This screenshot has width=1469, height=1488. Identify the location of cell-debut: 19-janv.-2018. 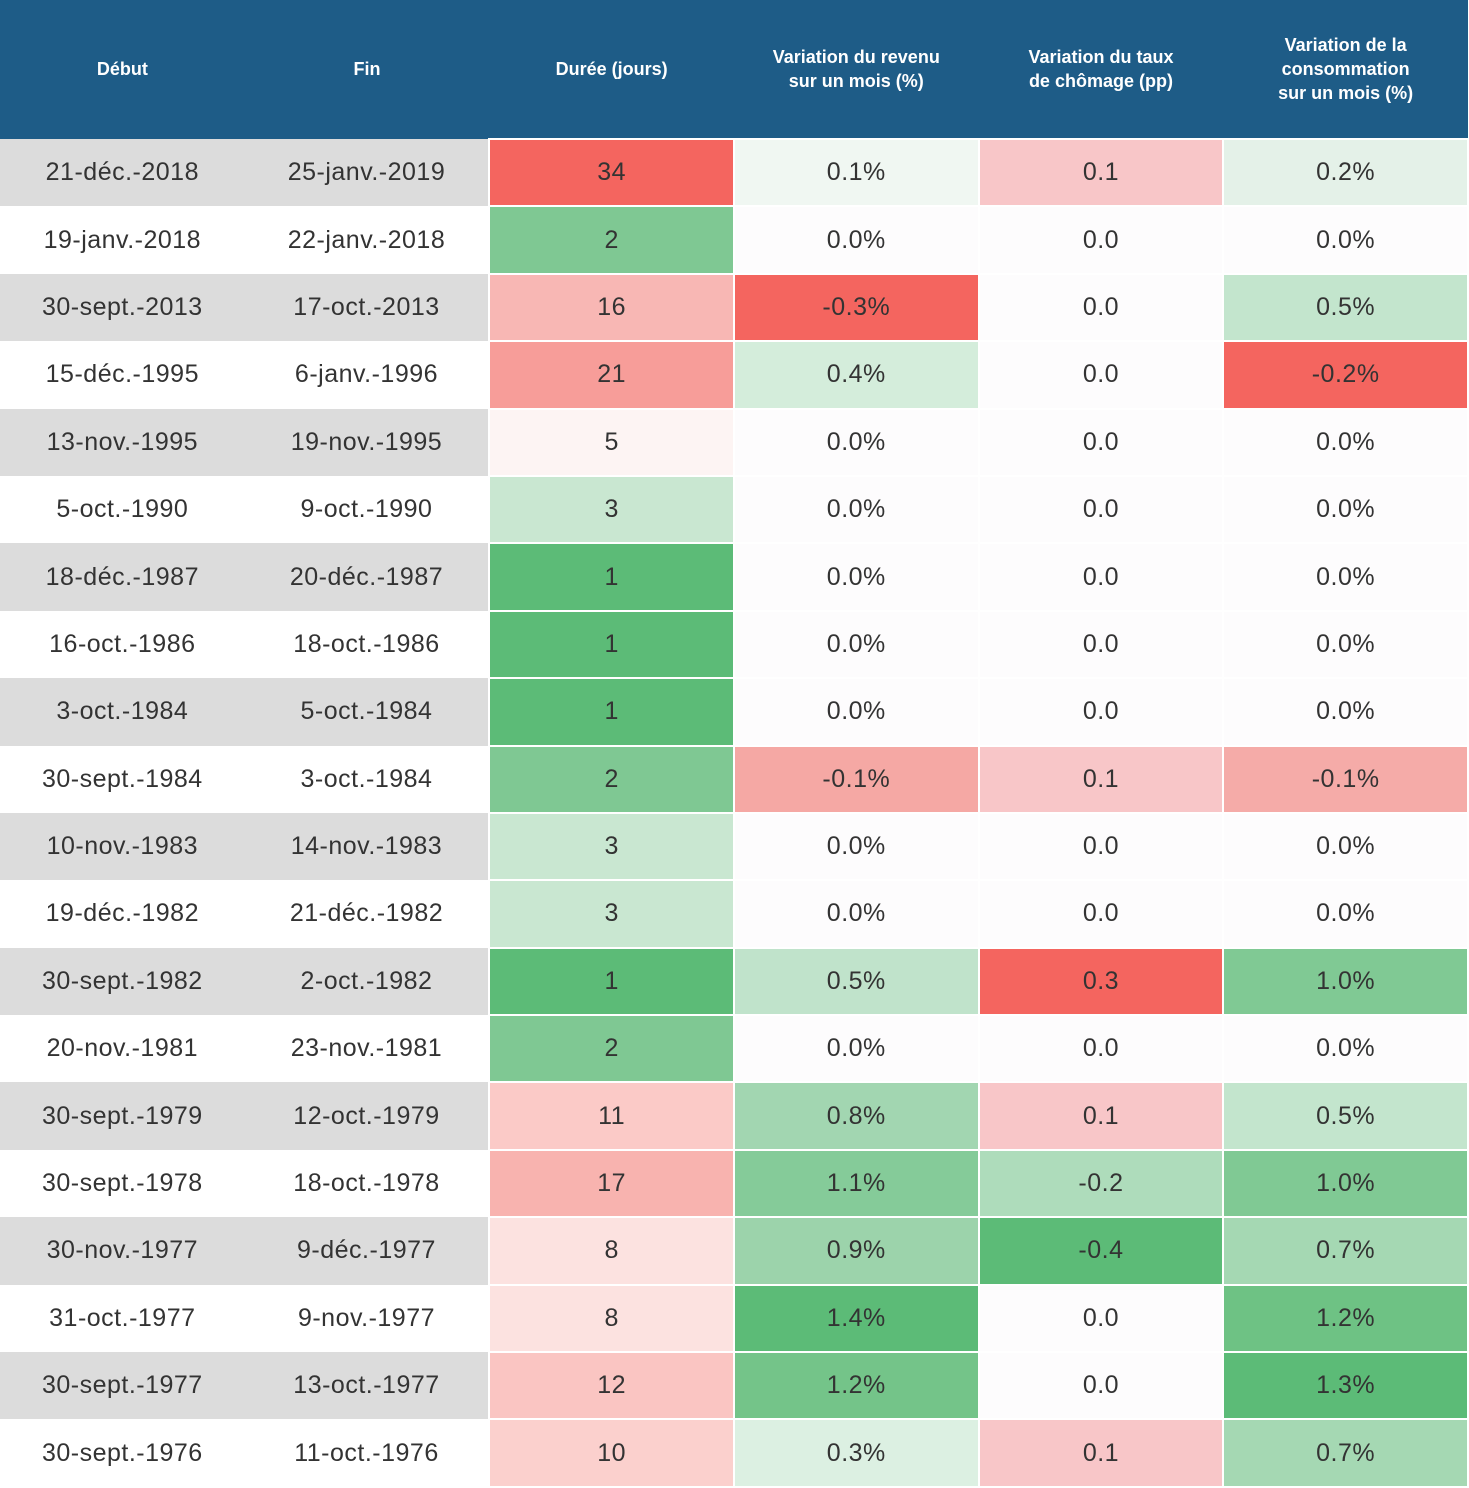
(122, 240).